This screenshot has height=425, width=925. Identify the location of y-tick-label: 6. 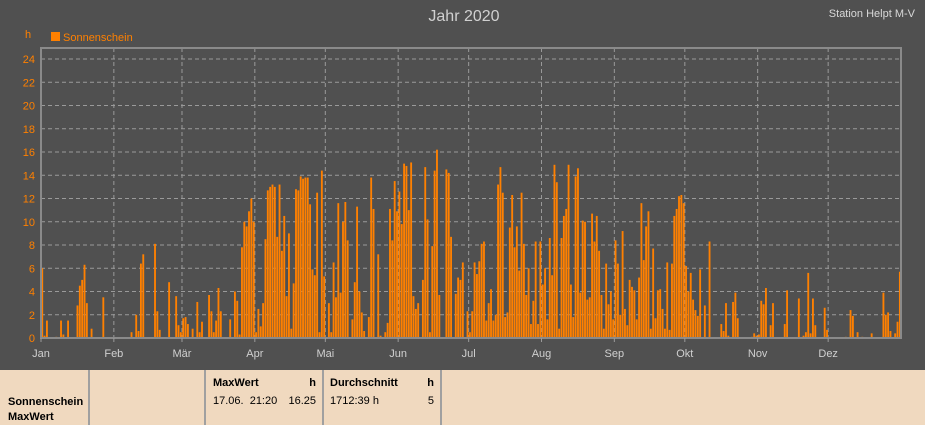
(32, 269).